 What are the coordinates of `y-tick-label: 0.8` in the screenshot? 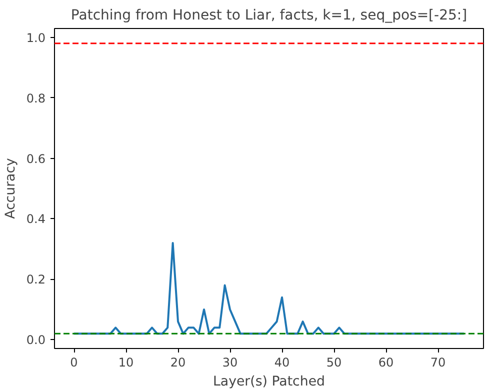 It's located at (36, 98).